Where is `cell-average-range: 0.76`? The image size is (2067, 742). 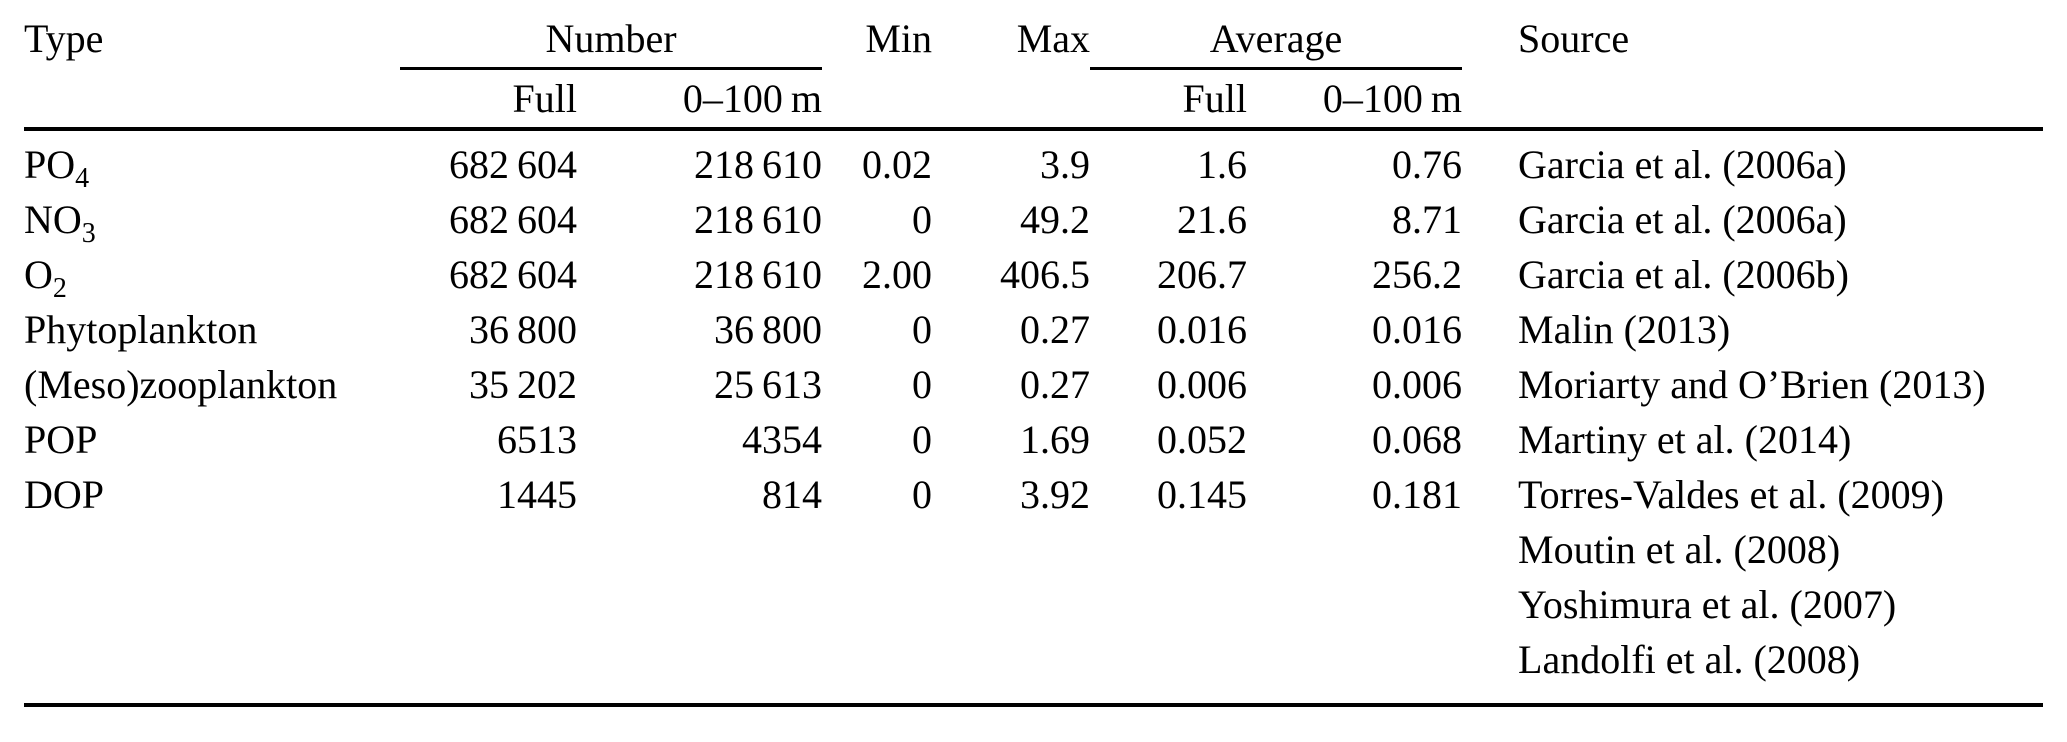 cell-average-range: 0.76 is located at coordinates (1355, 159).